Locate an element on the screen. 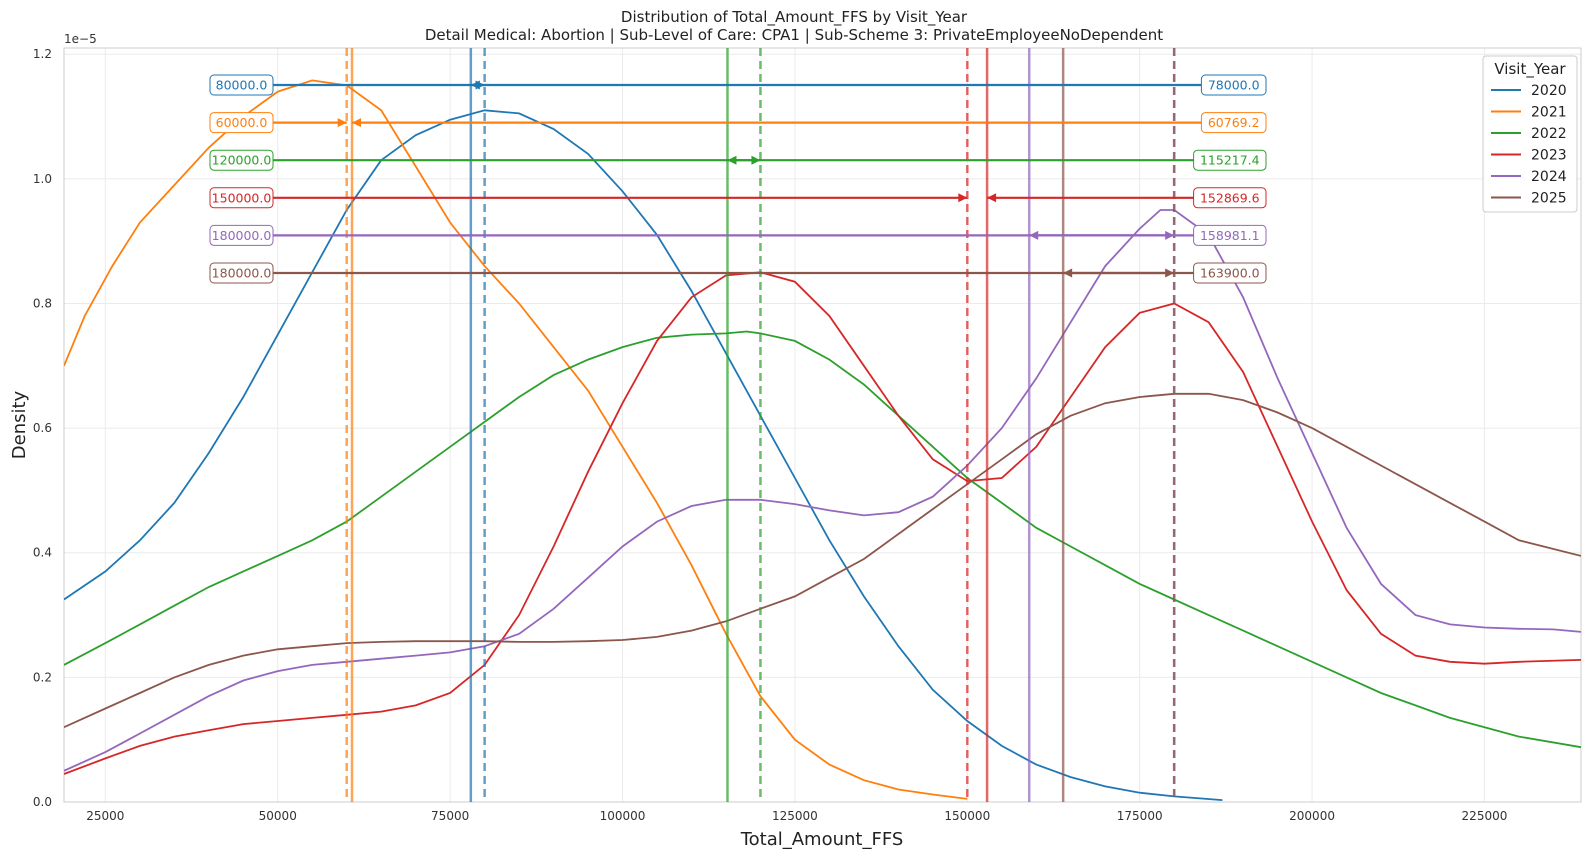 The width and height of the screenshot is (1589, 861). y-axis-ticks: 0.0 0.2 0.4 0.6 0.8 1.0 1.2 is located at coordinates (42, 428).